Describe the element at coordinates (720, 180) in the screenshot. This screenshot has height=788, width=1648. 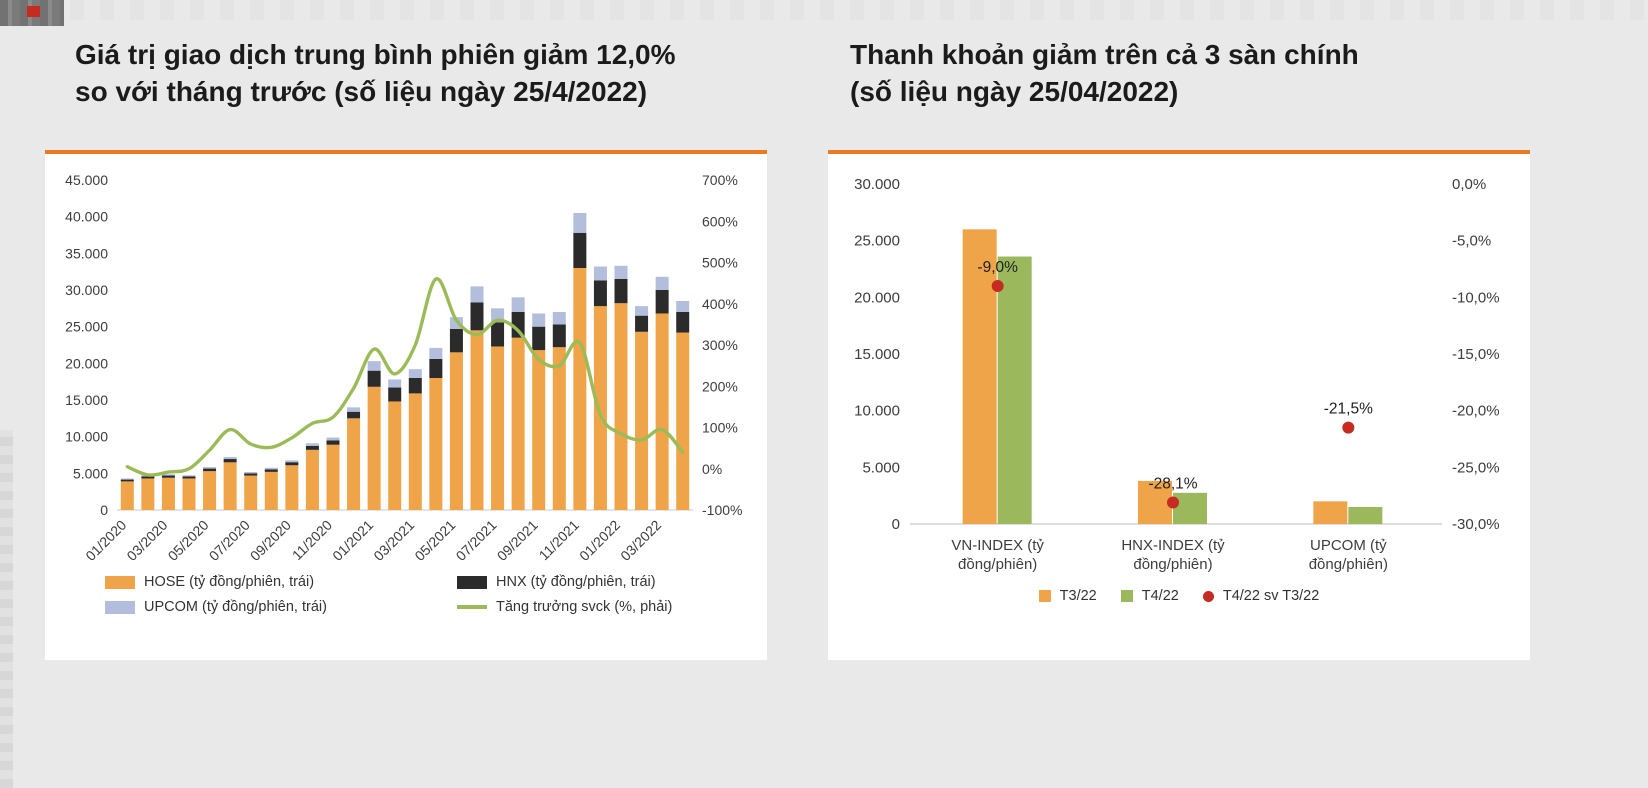
I see `right-axis-tick-label: 700%` at that location.